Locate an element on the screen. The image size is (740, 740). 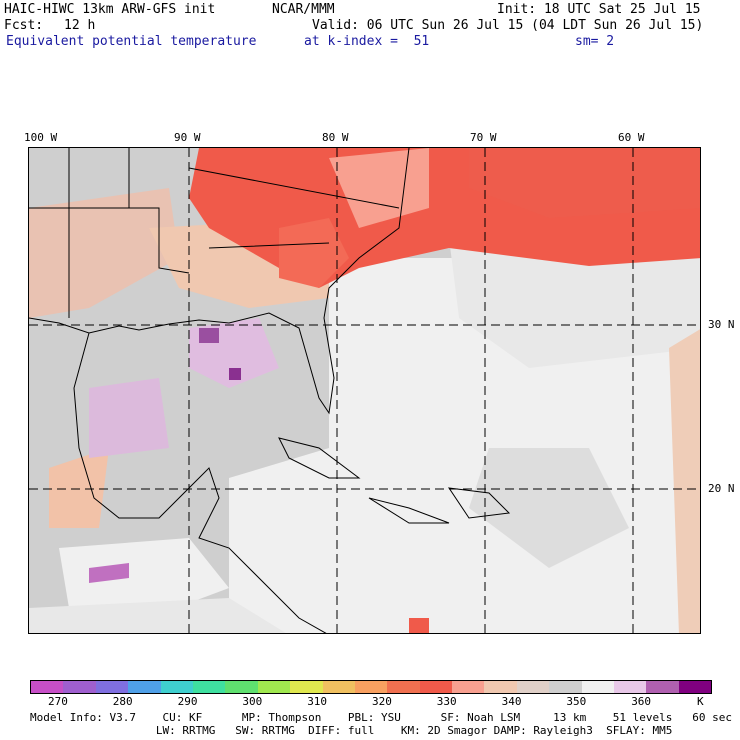
colorbar-tick-label: 300 is located at coordinates (252, 701).